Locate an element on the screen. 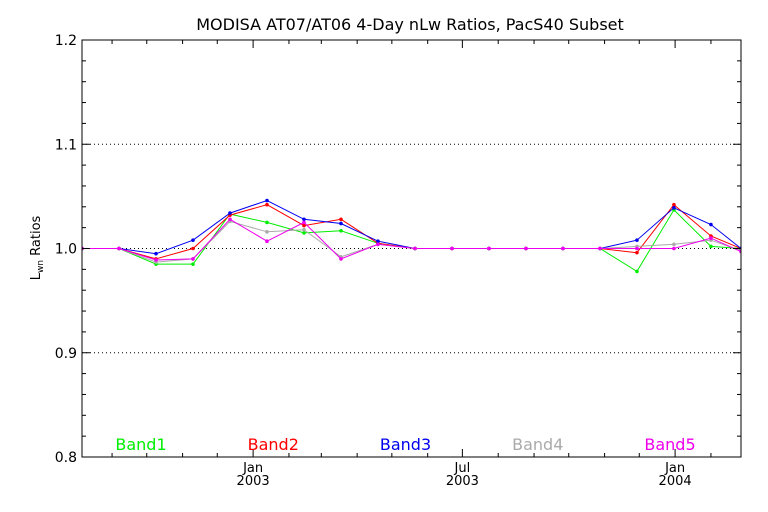 This screenshot has width=768, height=512. y-axis-label-main: L is located at coordinates (36, 276).